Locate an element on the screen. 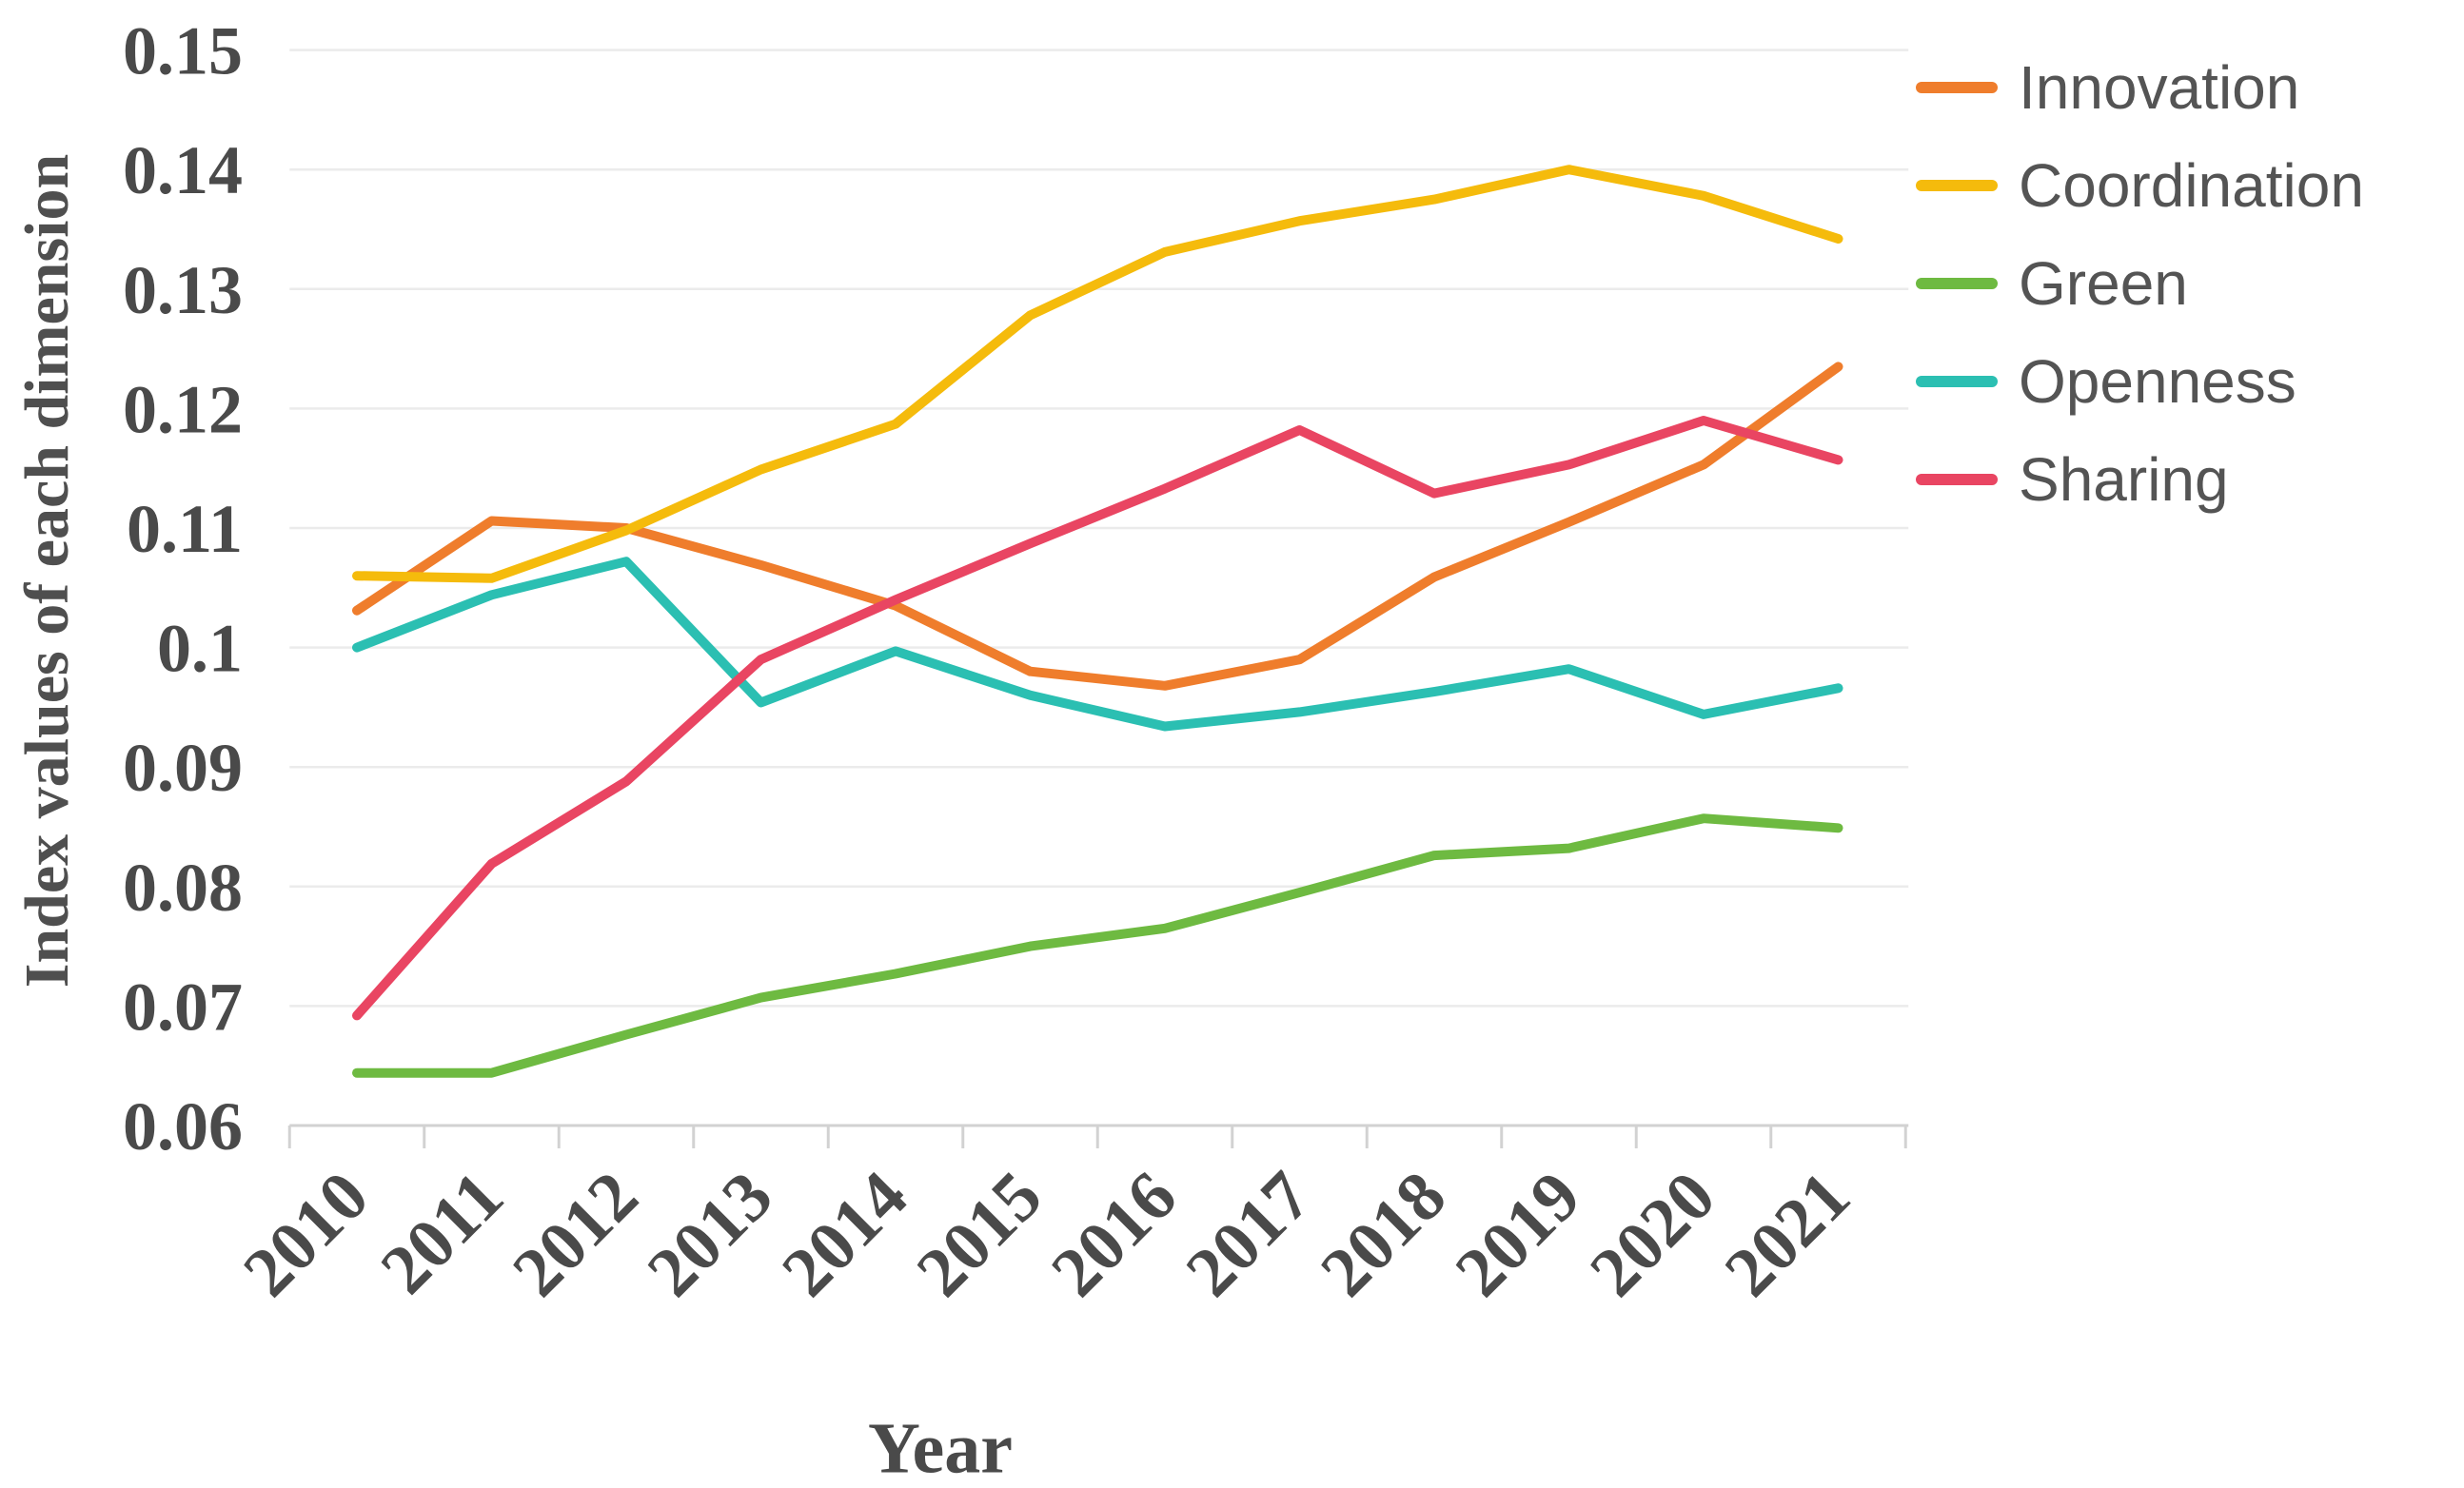  legend-label: Coordination is located at coordinates (2191, 185).